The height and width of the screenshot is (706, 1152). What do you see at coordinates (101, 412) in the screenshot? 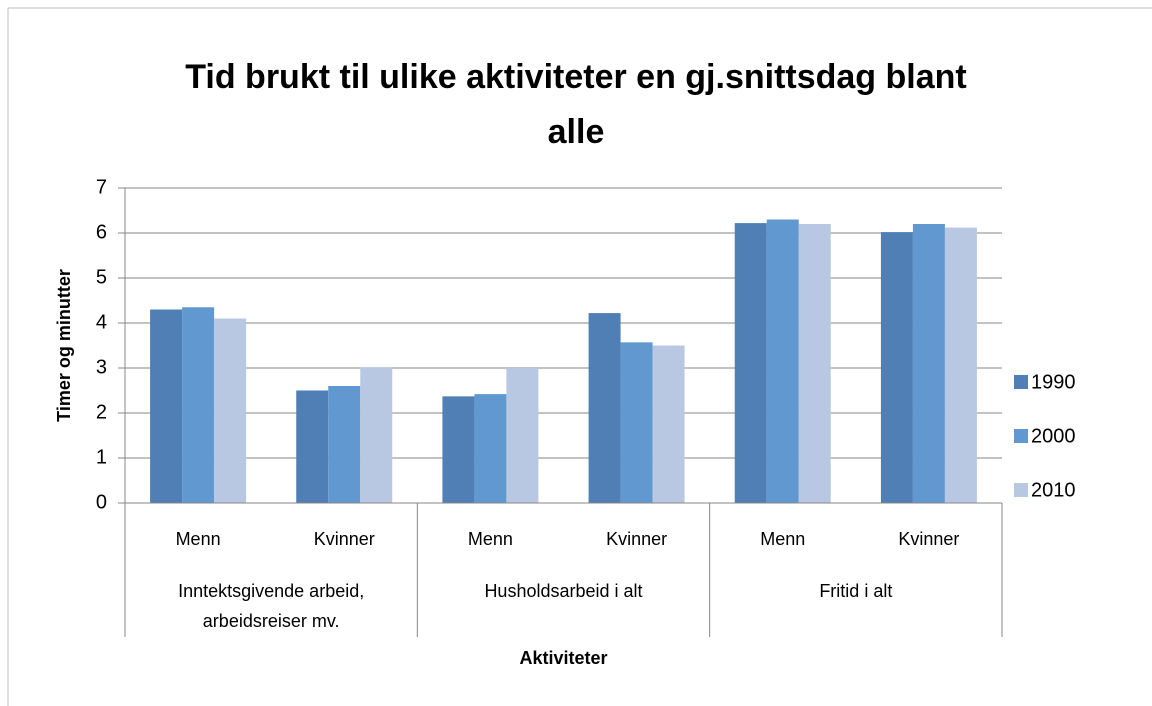
I see `y-tick-label: 2` at bounding box center [101, 412].